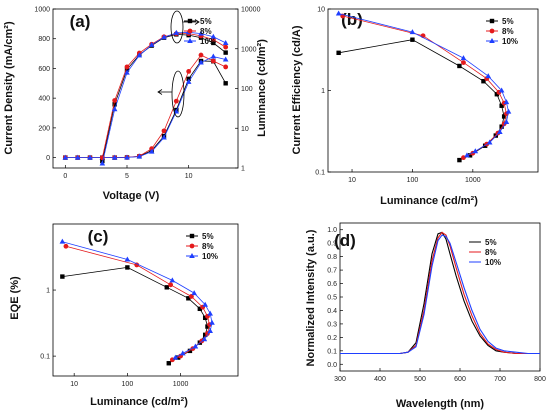  Describe the element at coordinates (127, 176) in the screenshot. I see `x-tick-label: 5` at that location.